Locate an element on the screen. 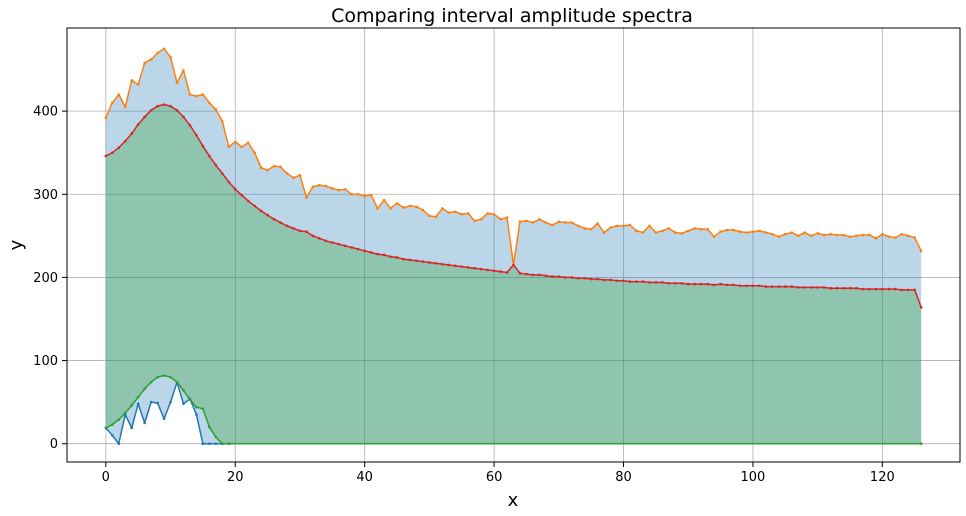 The height and width of the screenshot is (516, 966). y-tick-label: 300 is located at coordinates (45, 195).